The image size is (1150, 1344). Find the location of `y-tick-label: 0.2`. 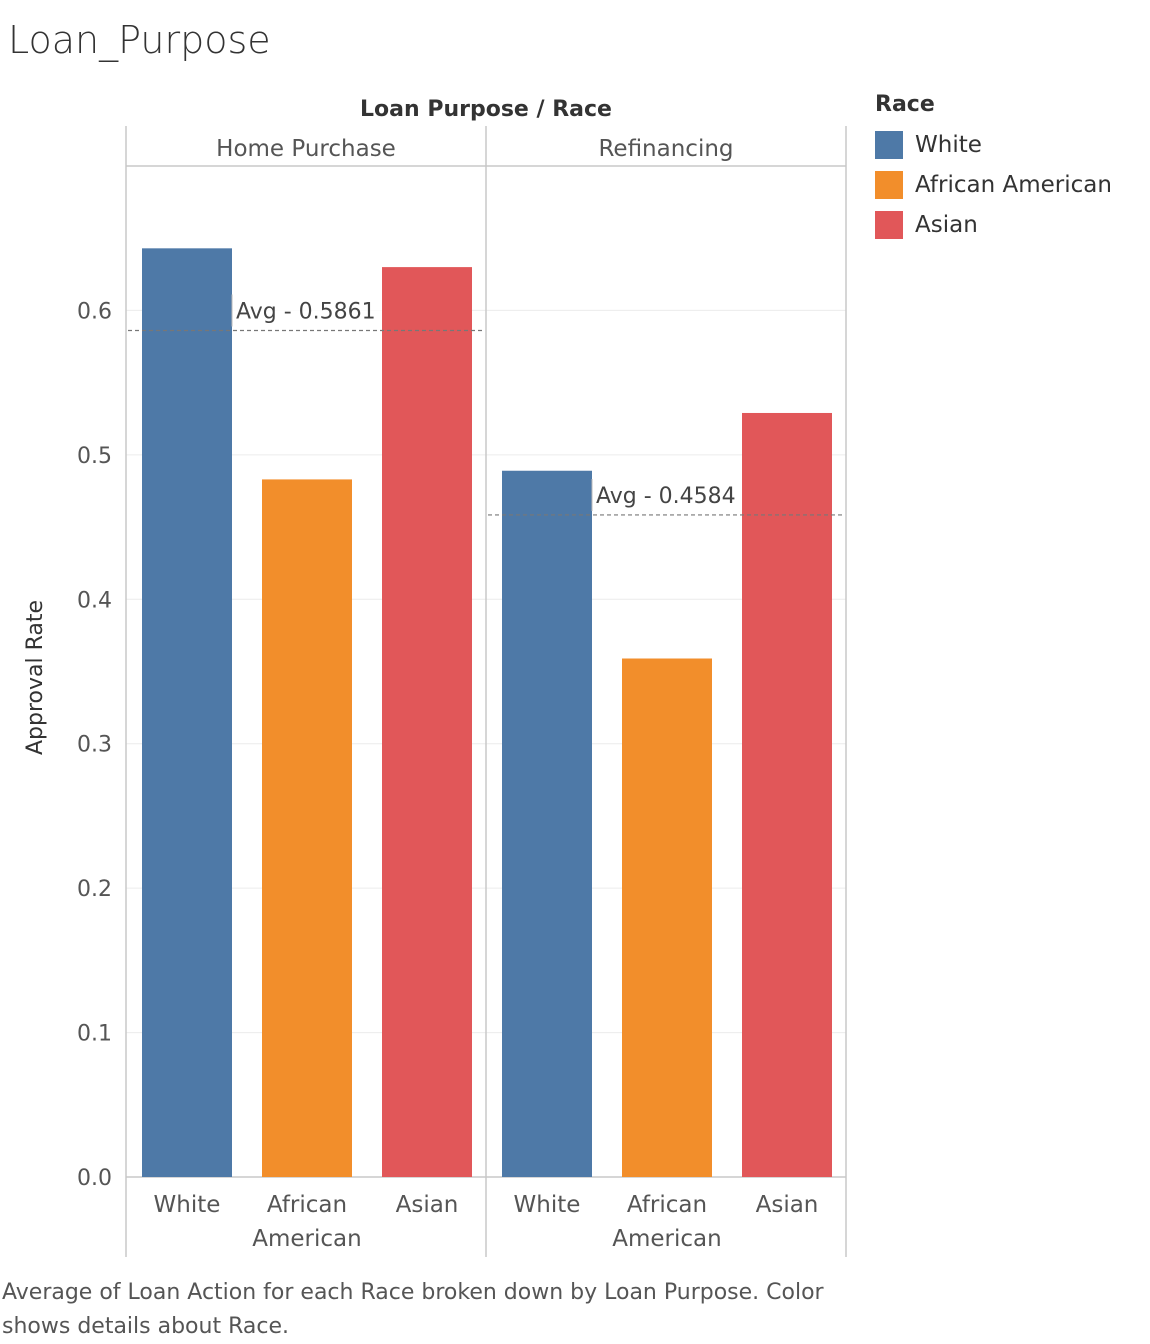

y-tick-label: 0.2 is located at coordinates (94, 889).